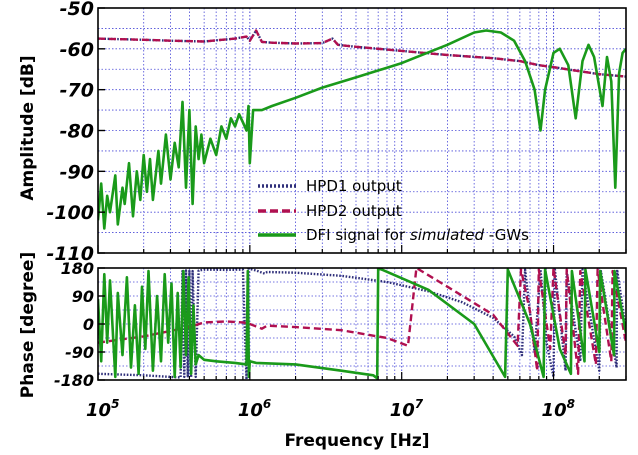 The width and height of the screenshot is (638, 455). I want to click on ph-y-tick-label: 180, so click(77, 268).